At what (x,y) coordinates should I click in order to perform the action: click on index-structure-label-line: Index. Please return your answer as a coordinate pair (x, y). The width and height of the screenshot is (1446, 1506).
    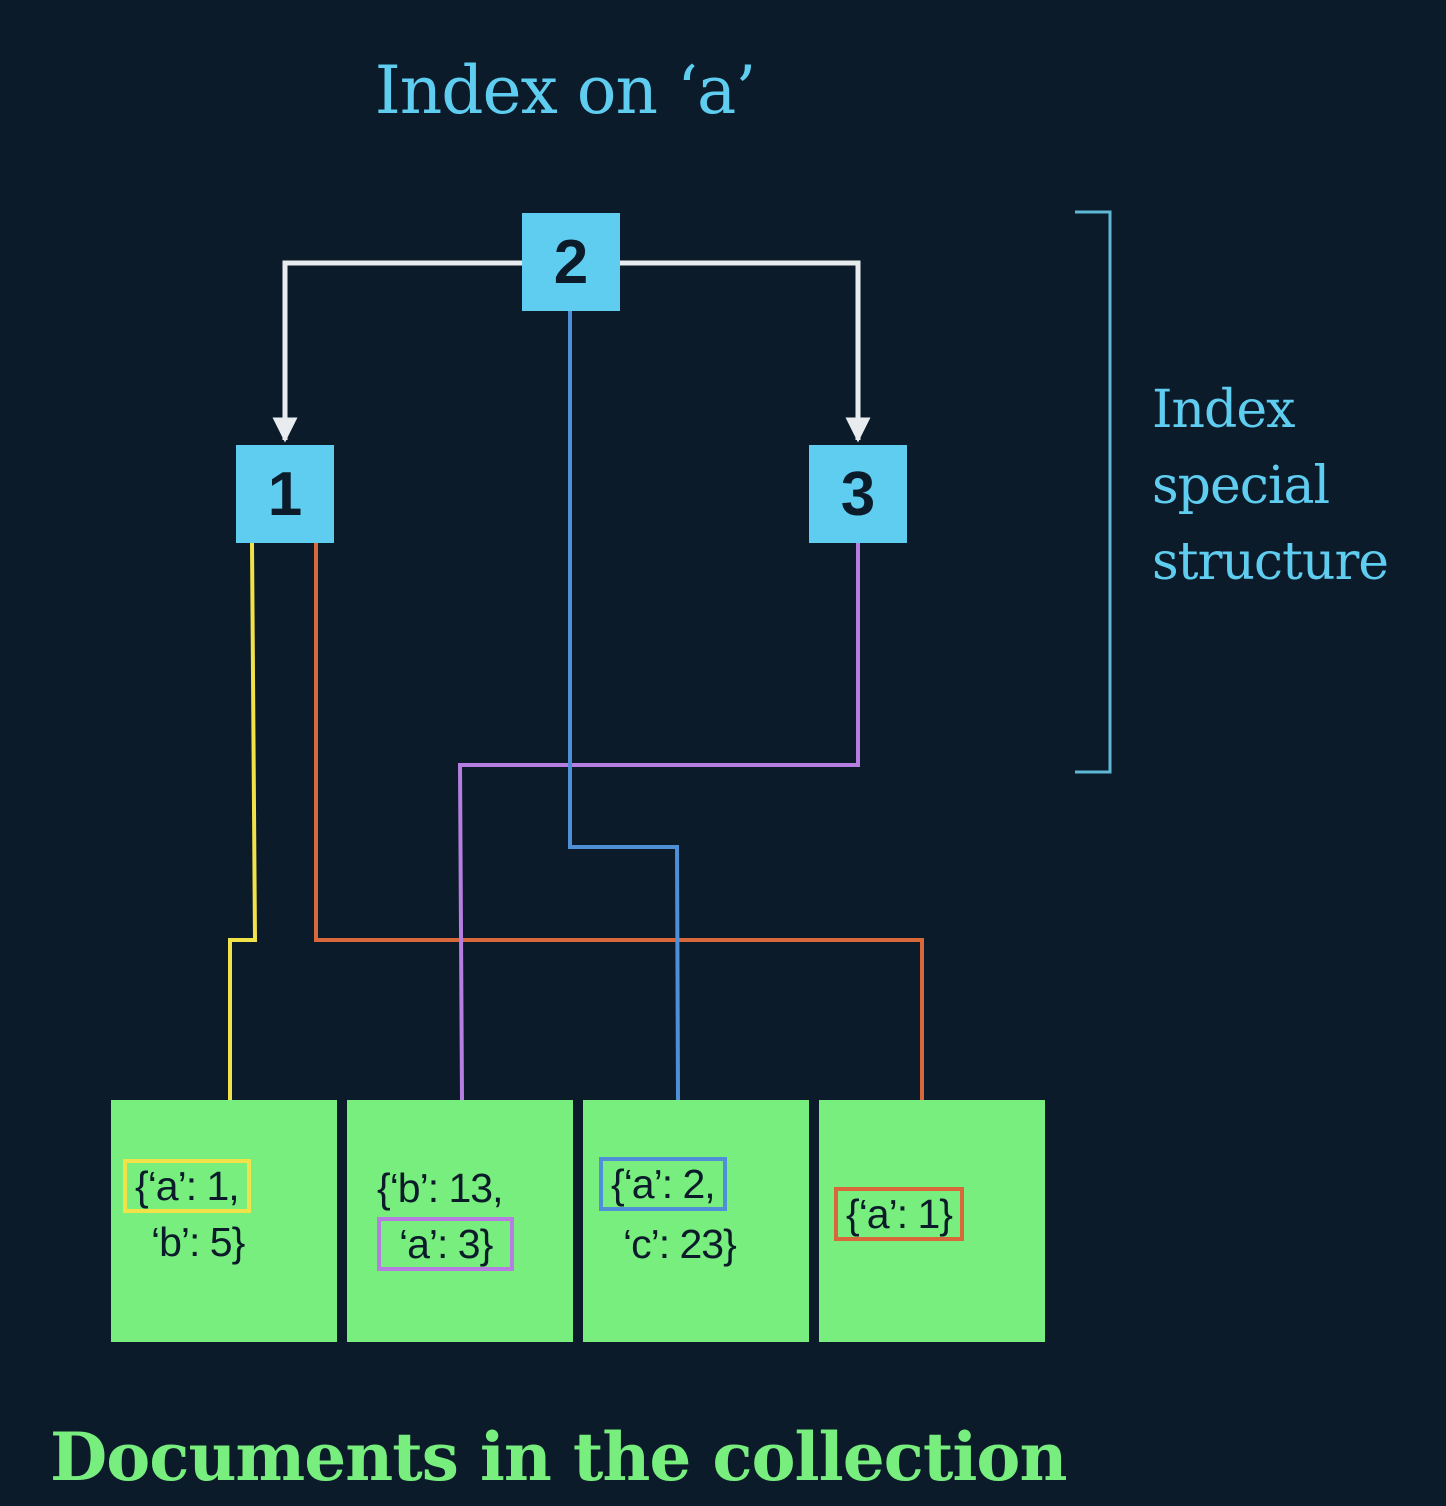
    Looking at the image, I should click on (1223, 410).